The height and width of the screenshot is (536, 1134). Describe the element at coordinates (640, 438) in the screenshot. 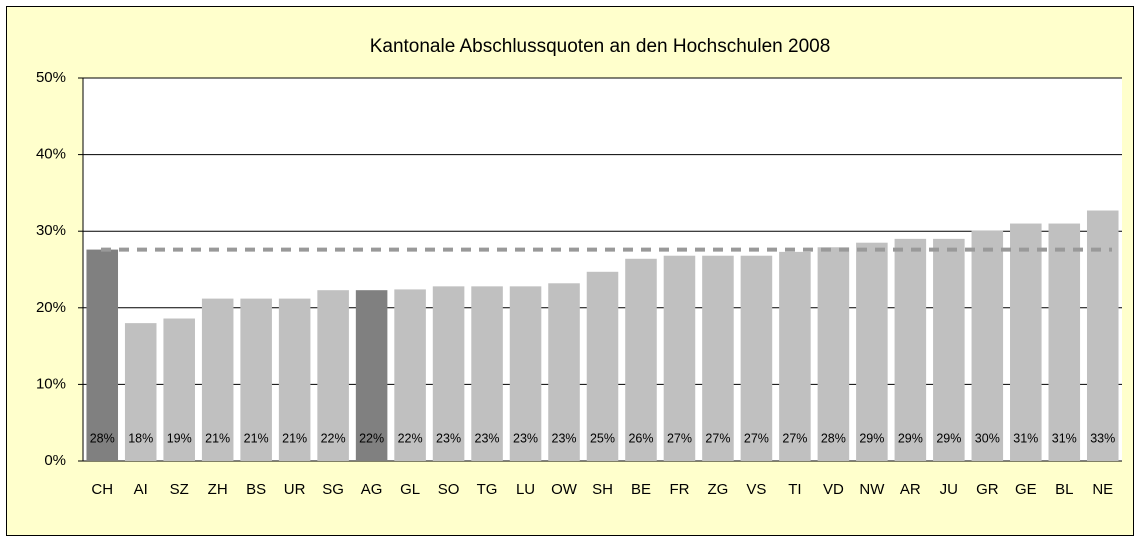

I see `value-label: 26%` at that location.